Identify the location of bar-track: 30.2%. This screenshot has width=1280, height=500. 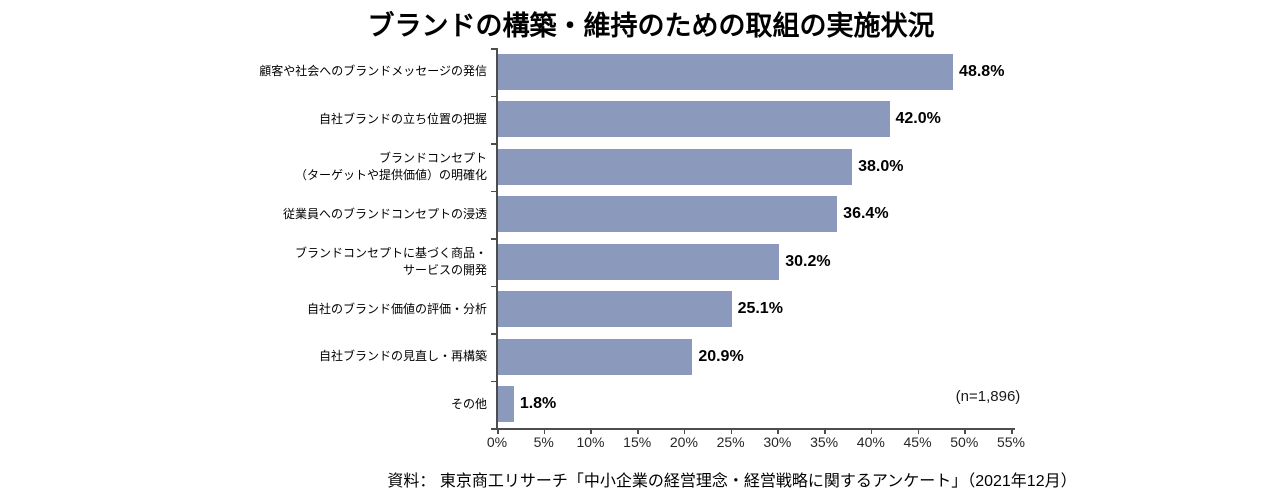
(888, 261).